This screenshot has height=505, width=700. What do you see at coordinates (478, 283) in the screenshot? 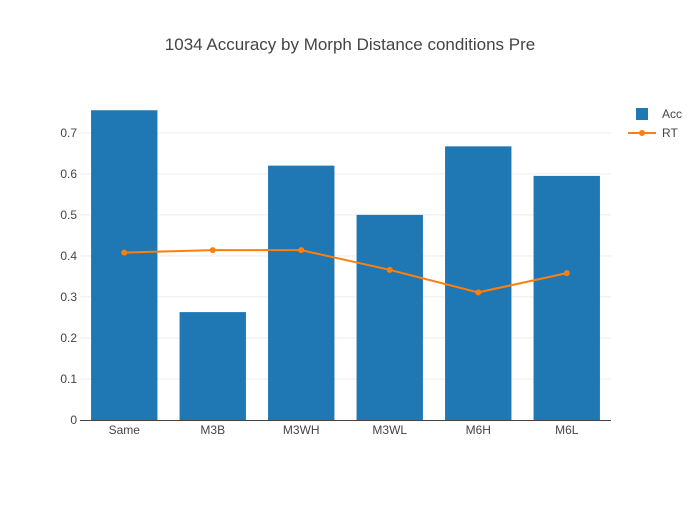
I see `bar-m6h` at bounding box center [478, 283].